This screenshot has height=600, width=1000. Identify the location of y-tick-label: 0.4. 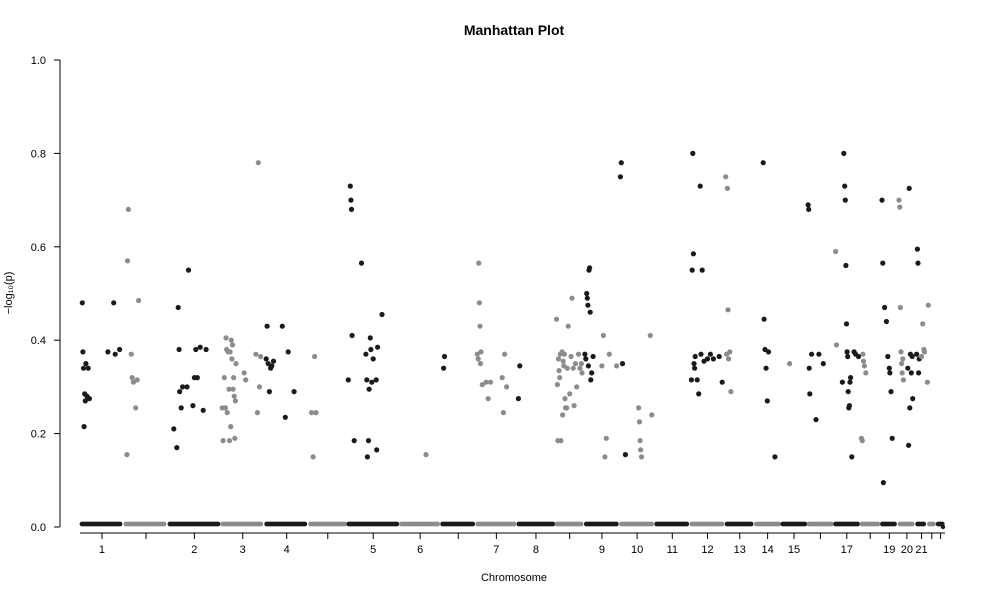
(38, 341).